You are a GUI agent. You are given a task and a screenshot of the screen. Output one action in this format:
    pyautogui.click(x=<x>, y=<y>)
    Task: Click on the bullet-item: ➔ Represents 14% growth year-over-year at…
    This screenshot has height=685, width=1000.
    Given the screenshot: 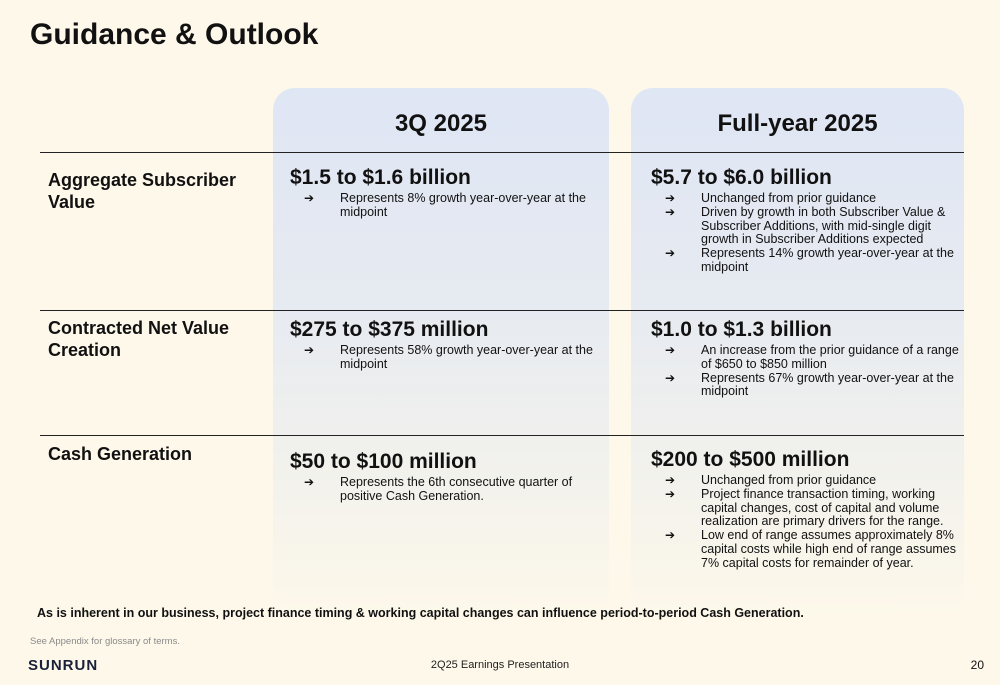 What is the action you would take?
    pyautogui.click(x=809, y=260)
    